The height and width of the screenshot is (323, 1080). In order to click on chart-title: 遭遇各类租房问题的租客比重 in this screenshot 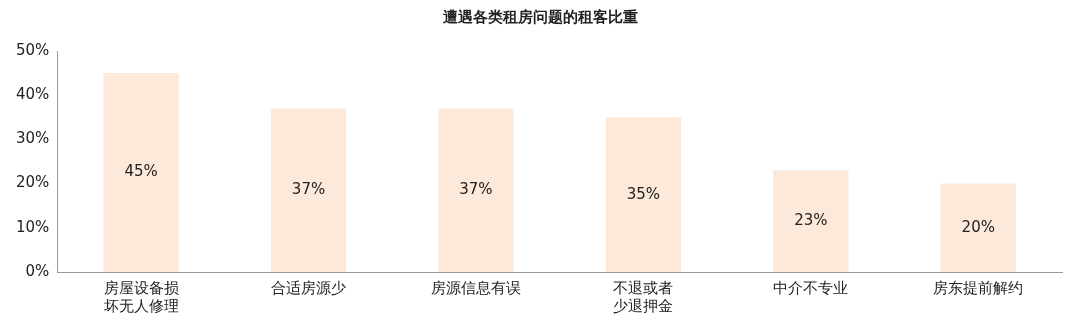, I will do `click(540, 17)`.